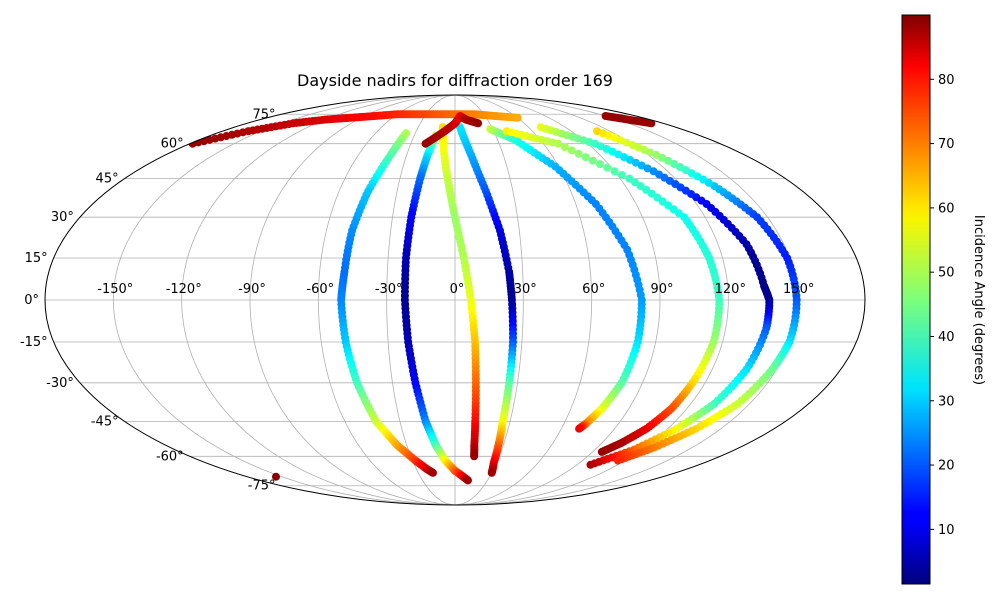  What do you see at coordinates (172, 144) in the screenshot?
I see `y-tick-label: 60°` at bounding box center [172, 144].